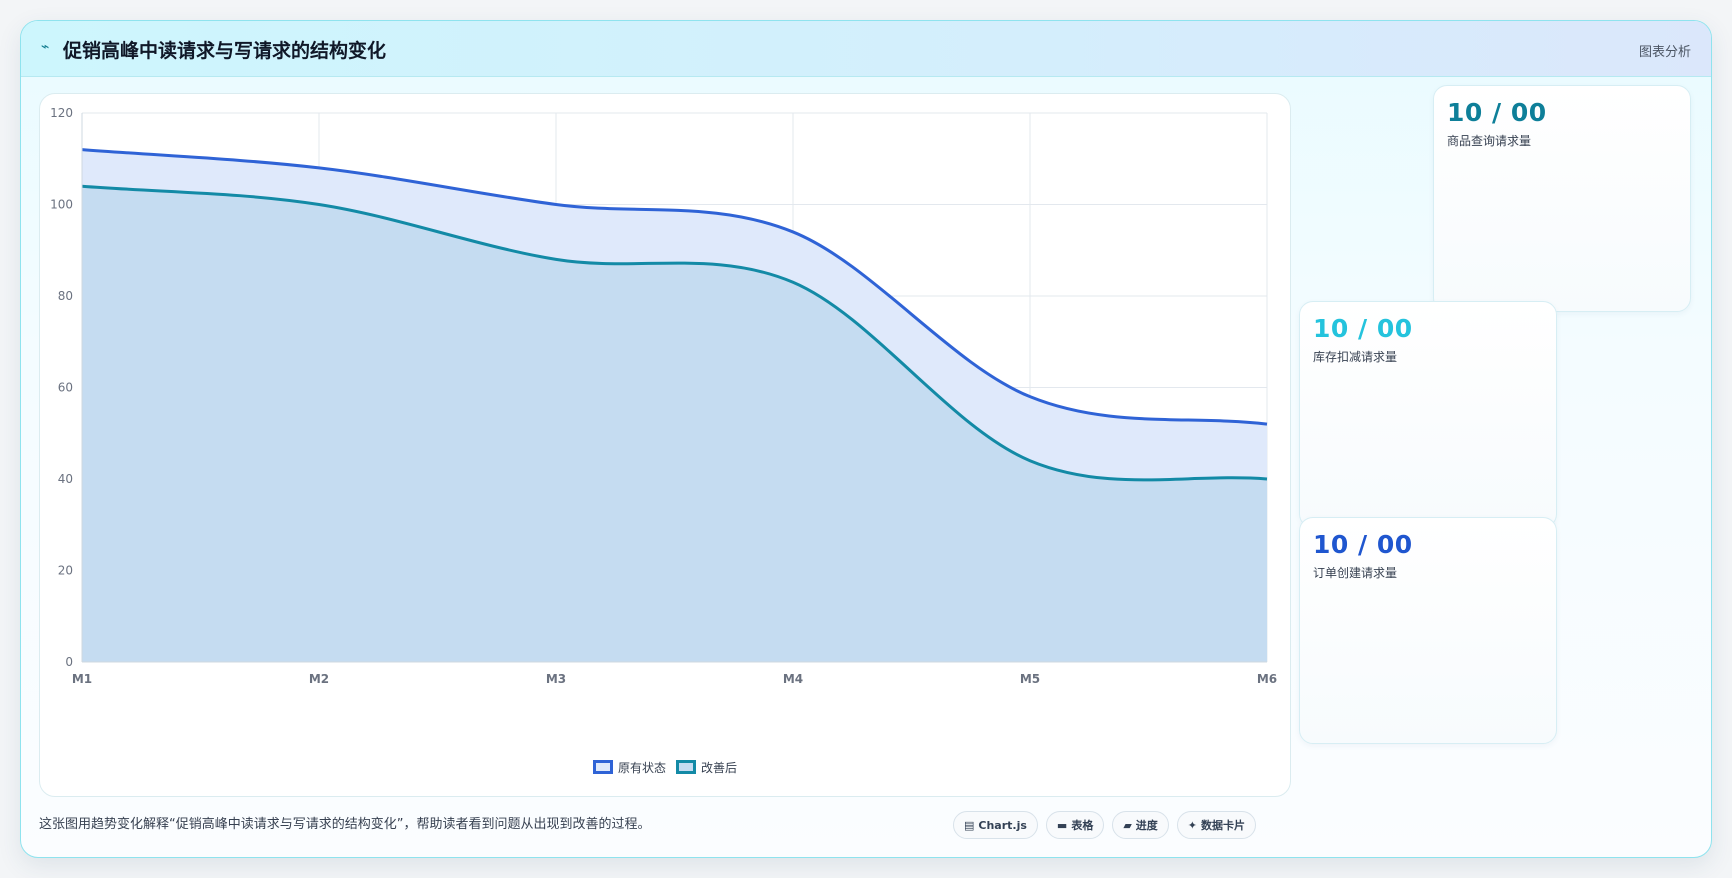 The height and width of the screenshot is (878, 1732). I want to click on tag-data-card: ✦ 数据卡片, so click(1216, 825).